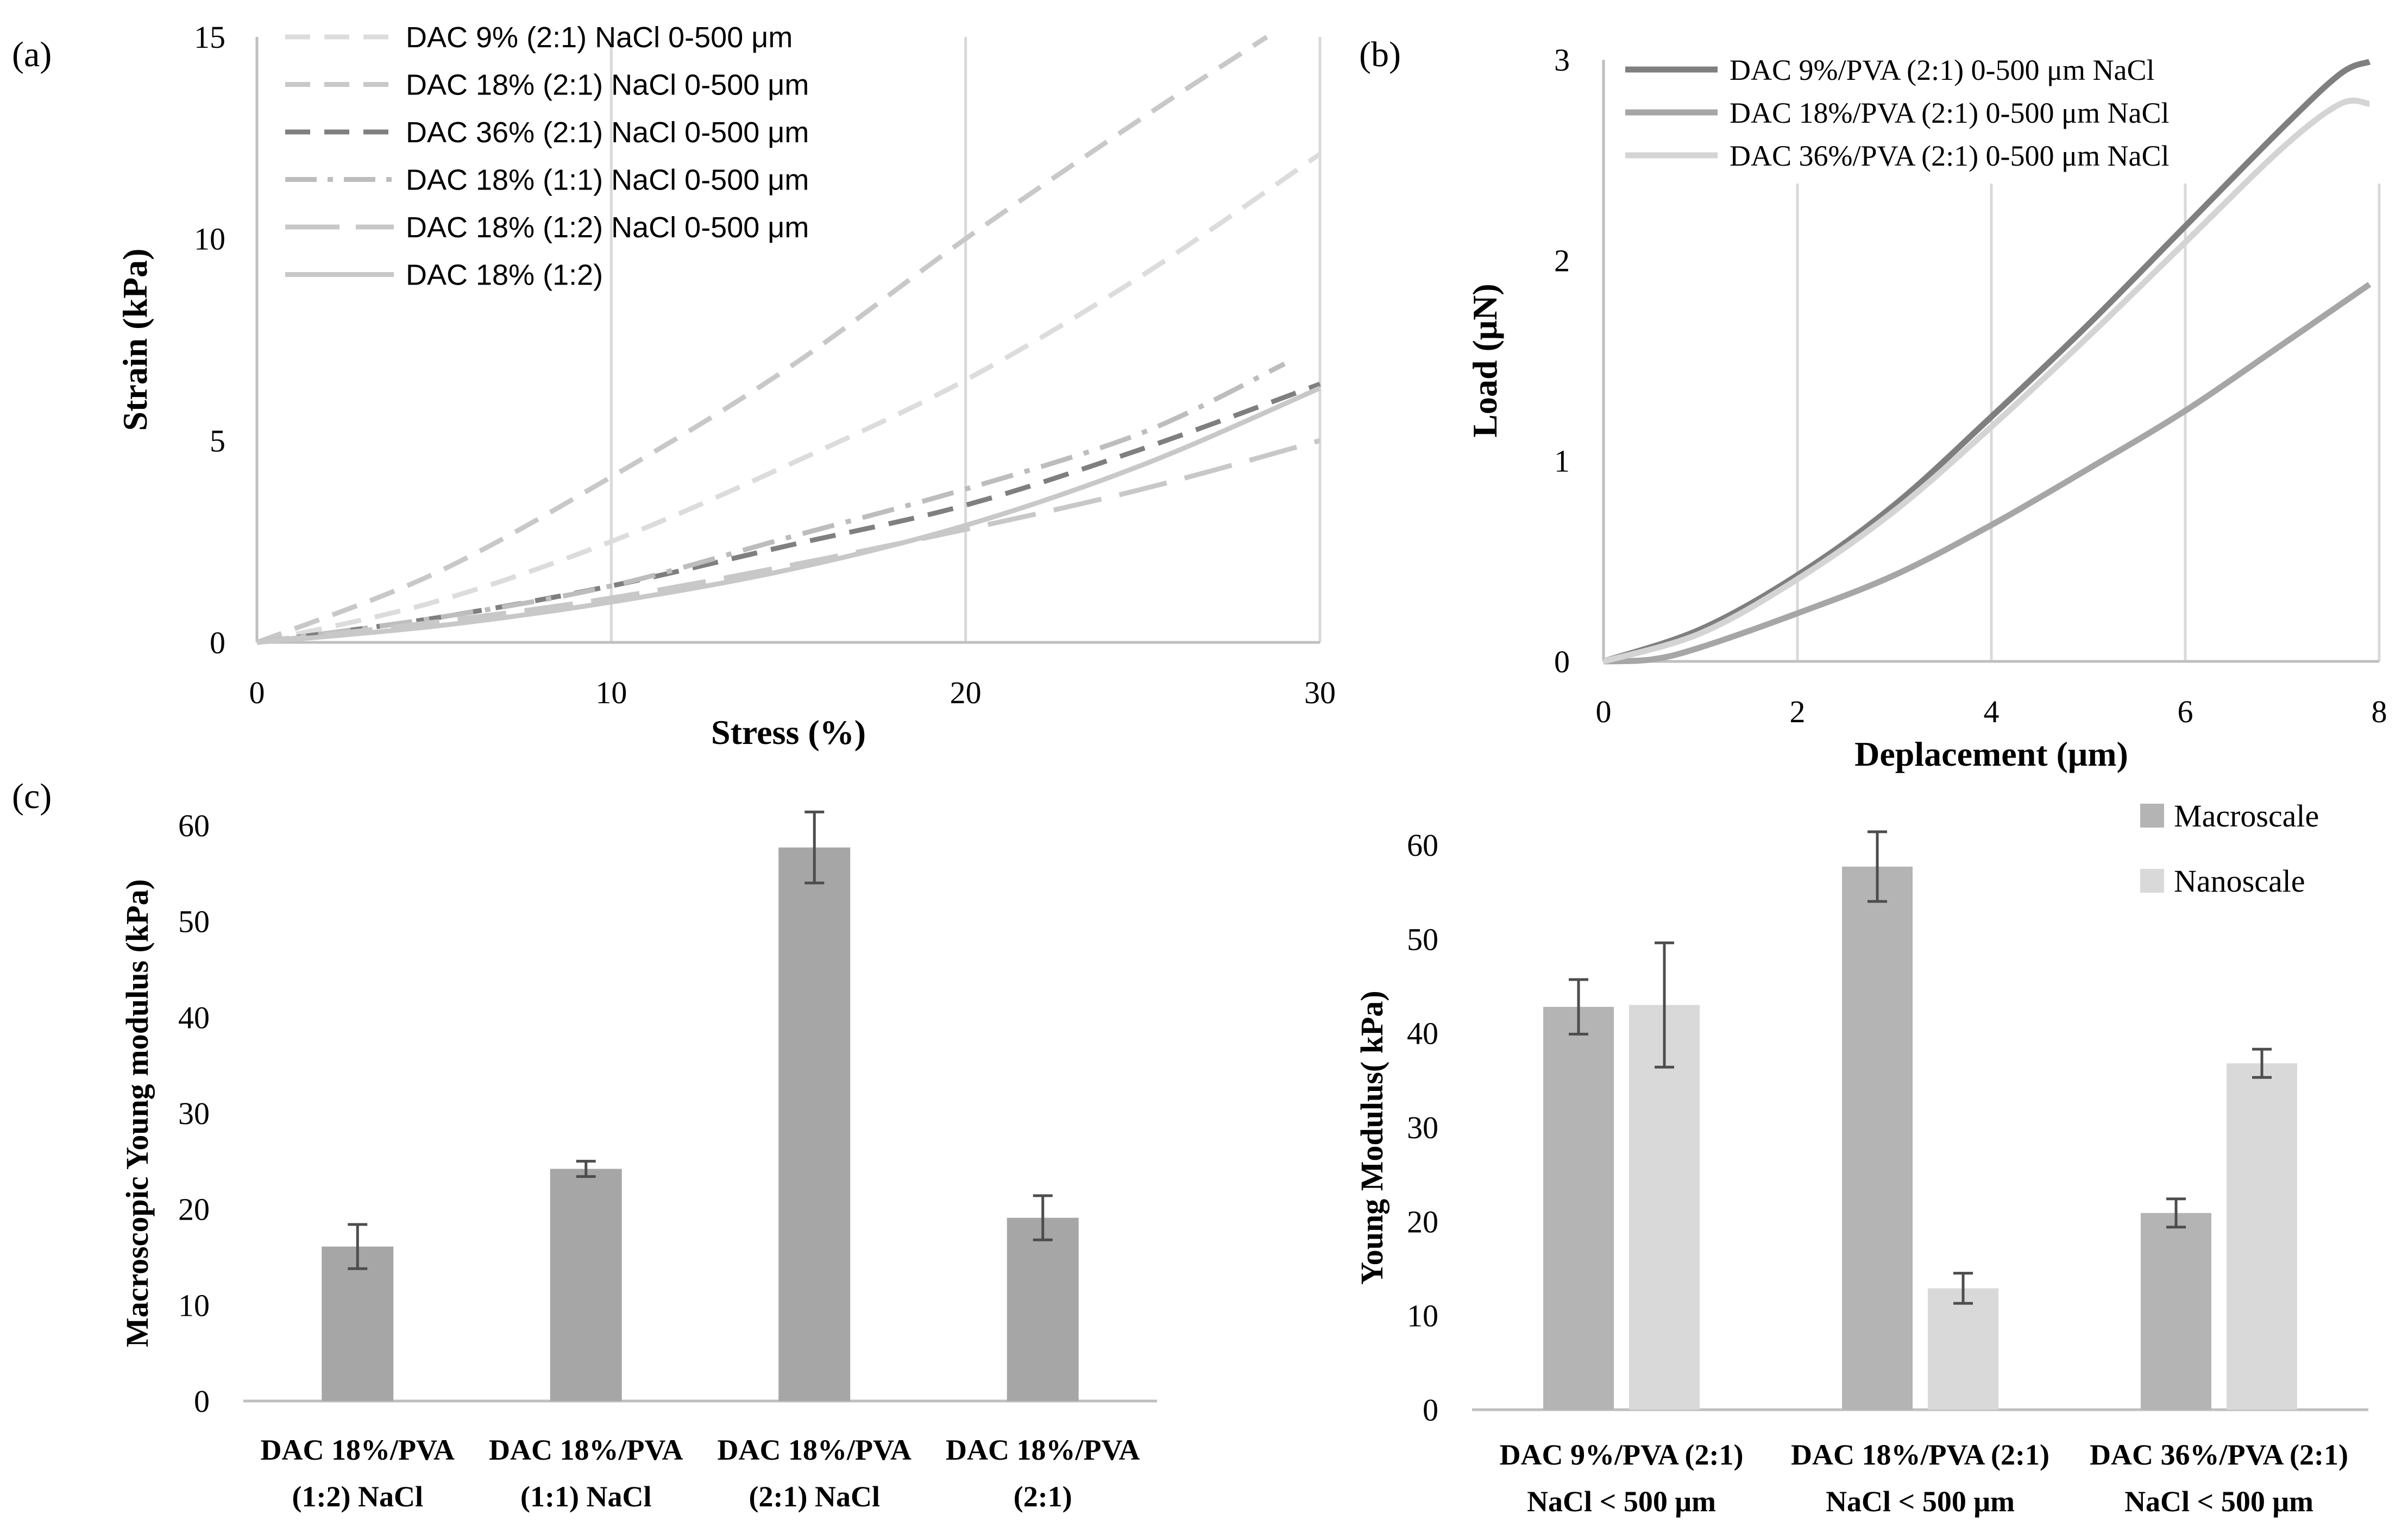 The width and height of the screenshot is (2408, 1527). Describe the element at coordinates (599, 37) in the screenshot. I see `legend-label-1: DAC 9% (2:1) NaCl 0-500 μm` at that location.